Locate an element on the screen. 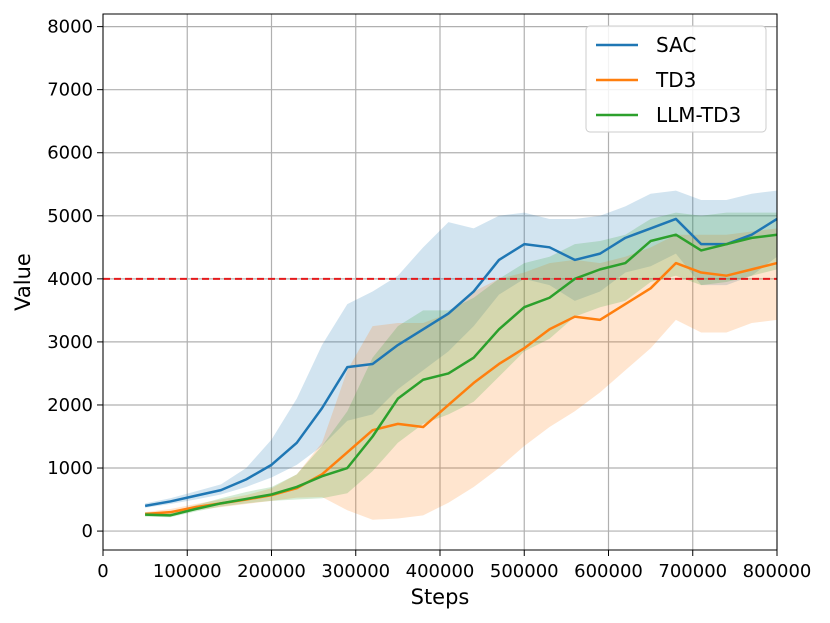  x-tick-label-400000: 400000 is located at coordinates (440, 571).